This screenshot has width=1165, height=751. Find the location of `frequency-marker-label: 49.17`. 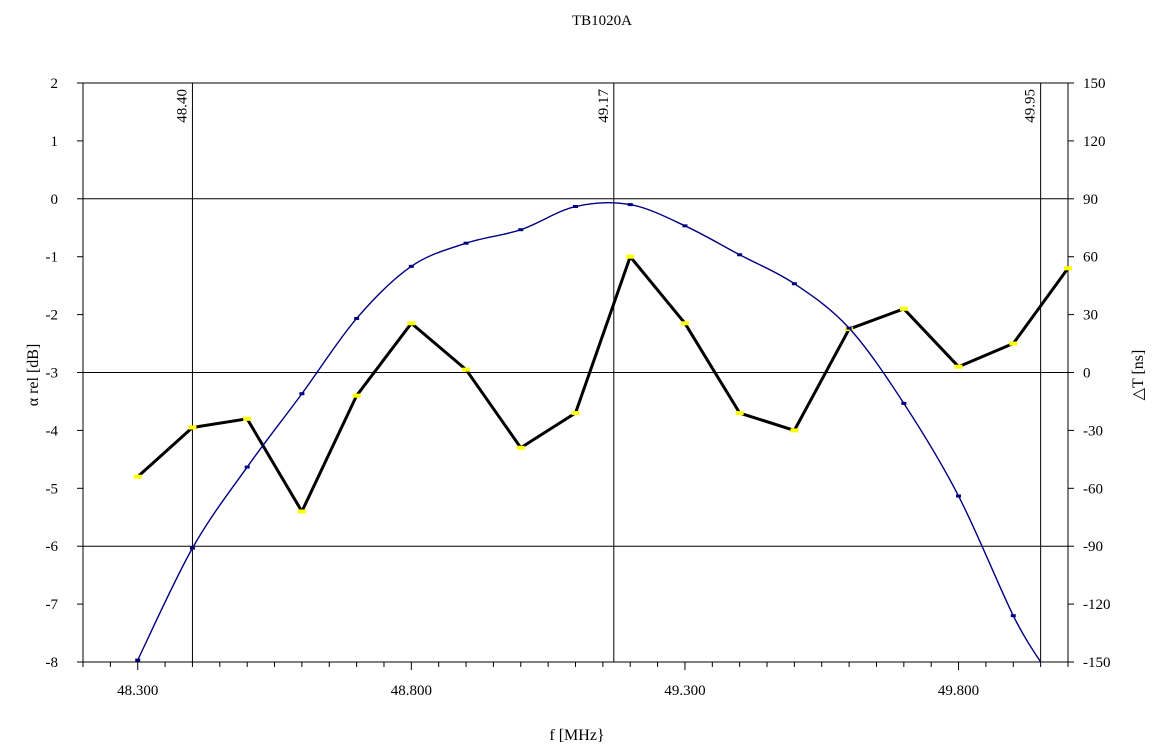

frequency-marker-label: 49.17 is located at coordinates (604, 106).